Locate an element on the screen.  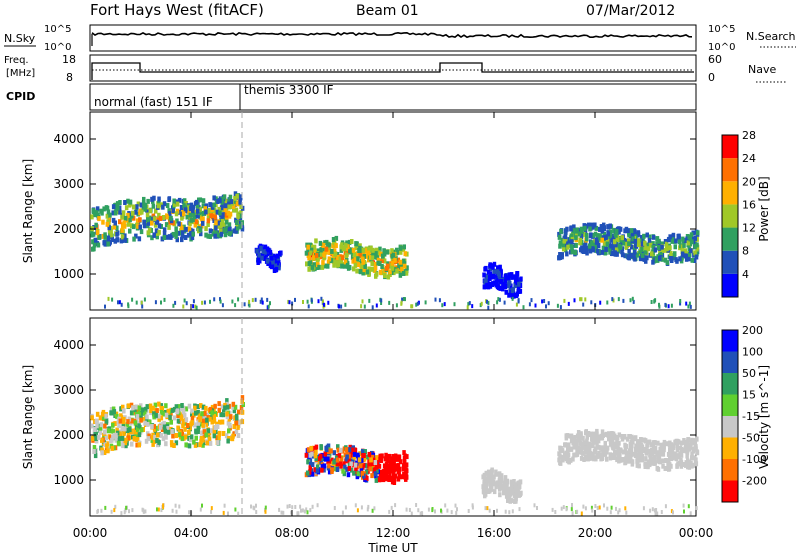
velocity-ylabel: Slant Range [km] is located at coordinates (28, 417).